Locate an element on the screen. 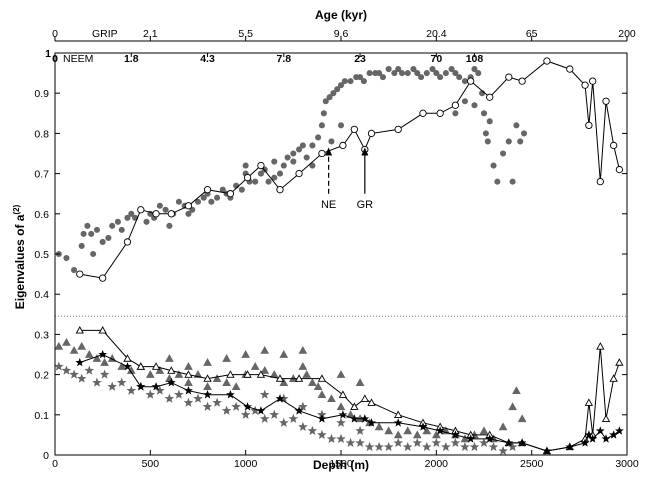 The width and height of the screenshot is (648, 487). x-tick-label: 2500 is located at coordinates (532, 464).